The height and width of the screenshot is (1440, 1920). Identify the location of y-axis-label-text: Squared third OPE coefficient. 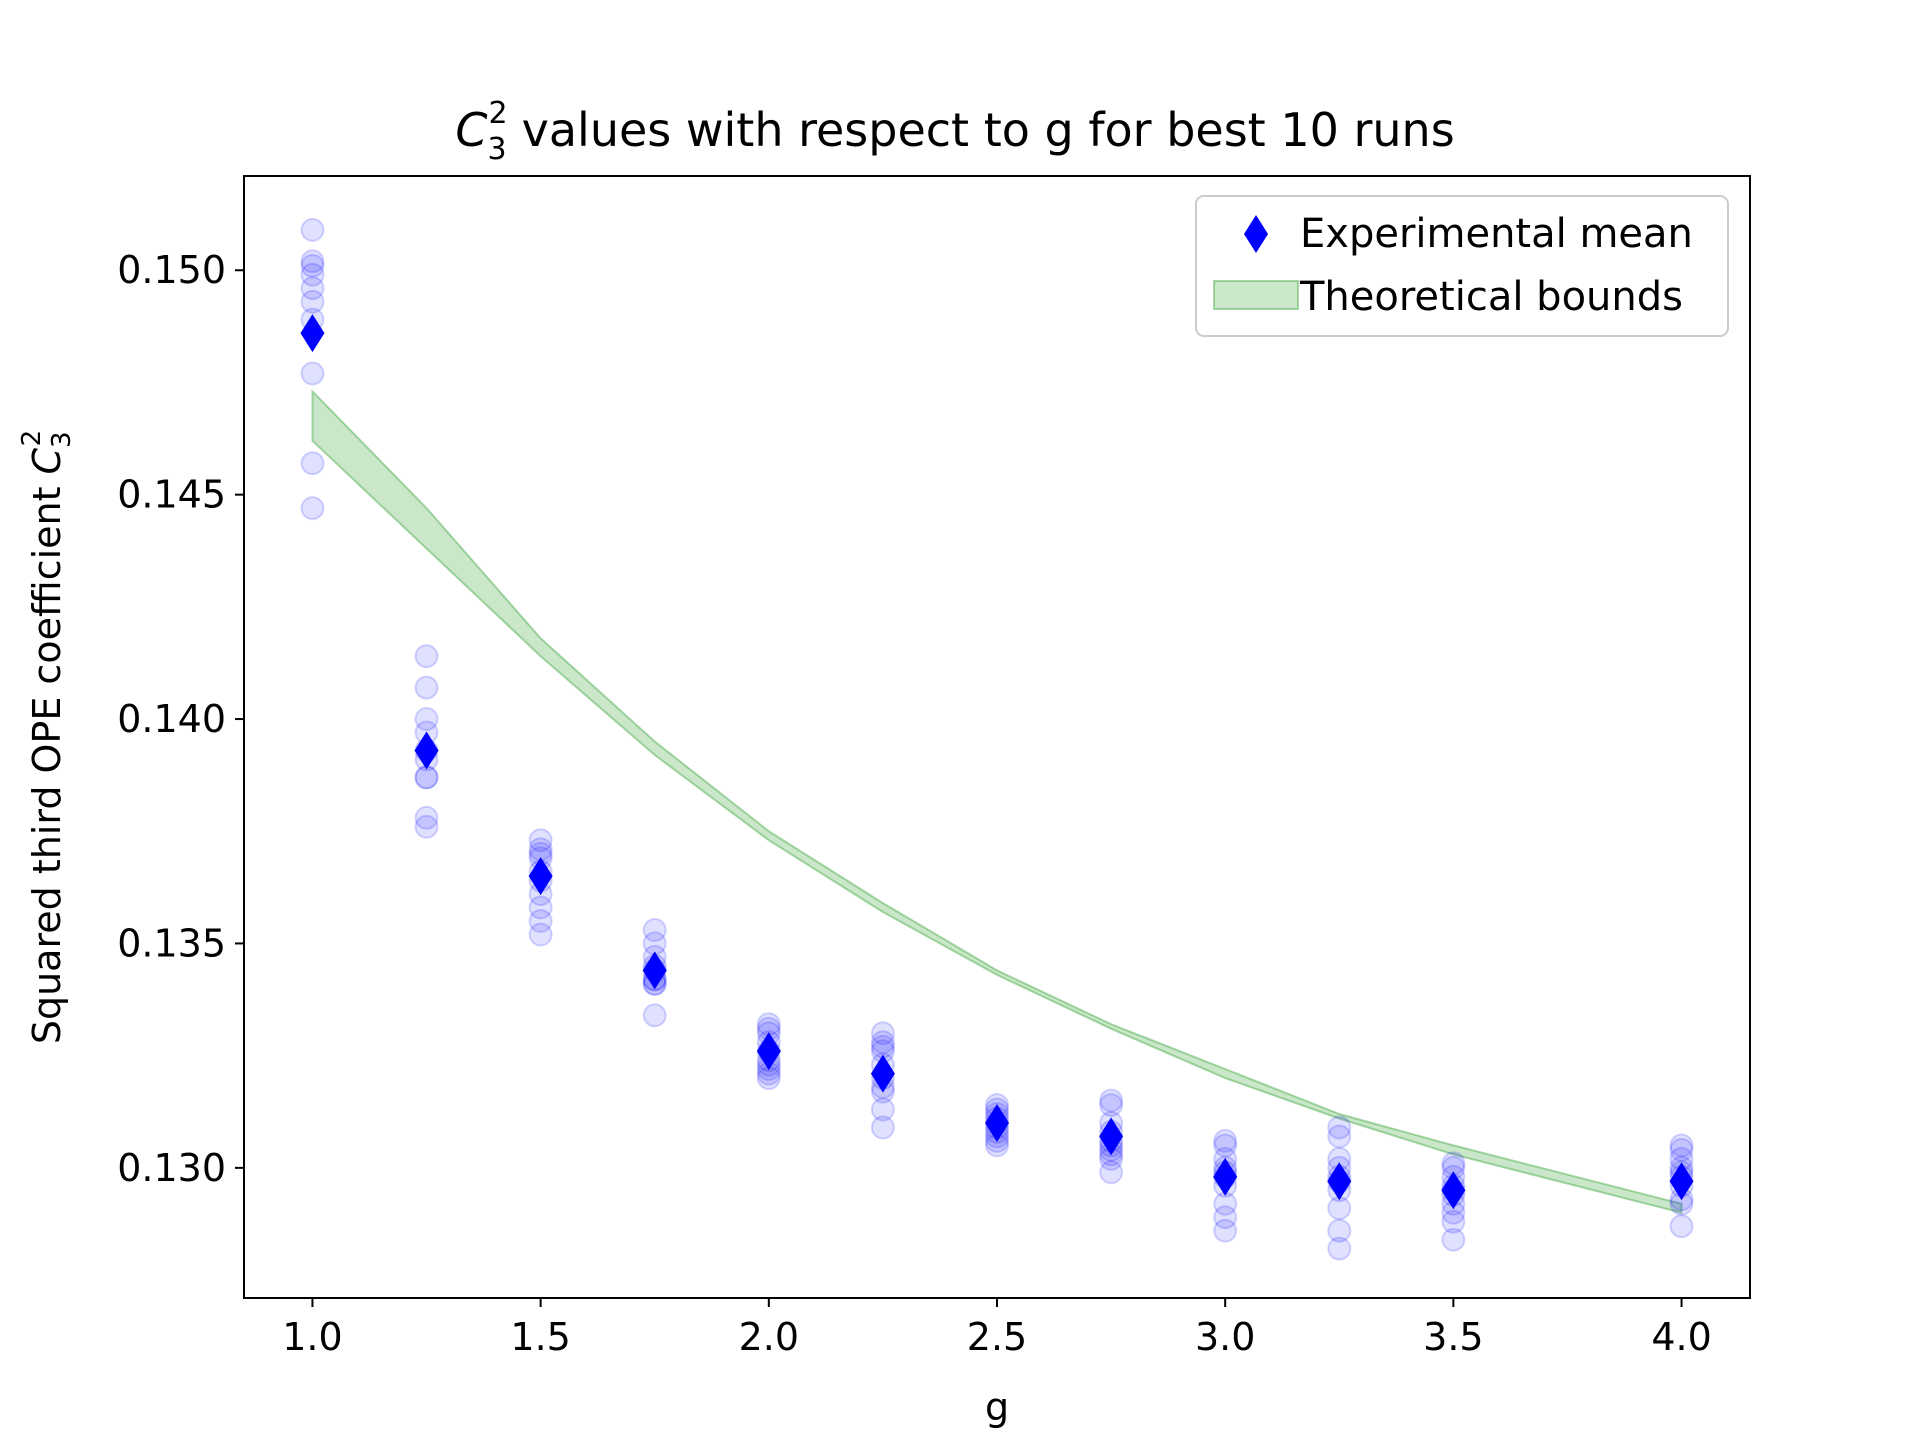
(47, 765).